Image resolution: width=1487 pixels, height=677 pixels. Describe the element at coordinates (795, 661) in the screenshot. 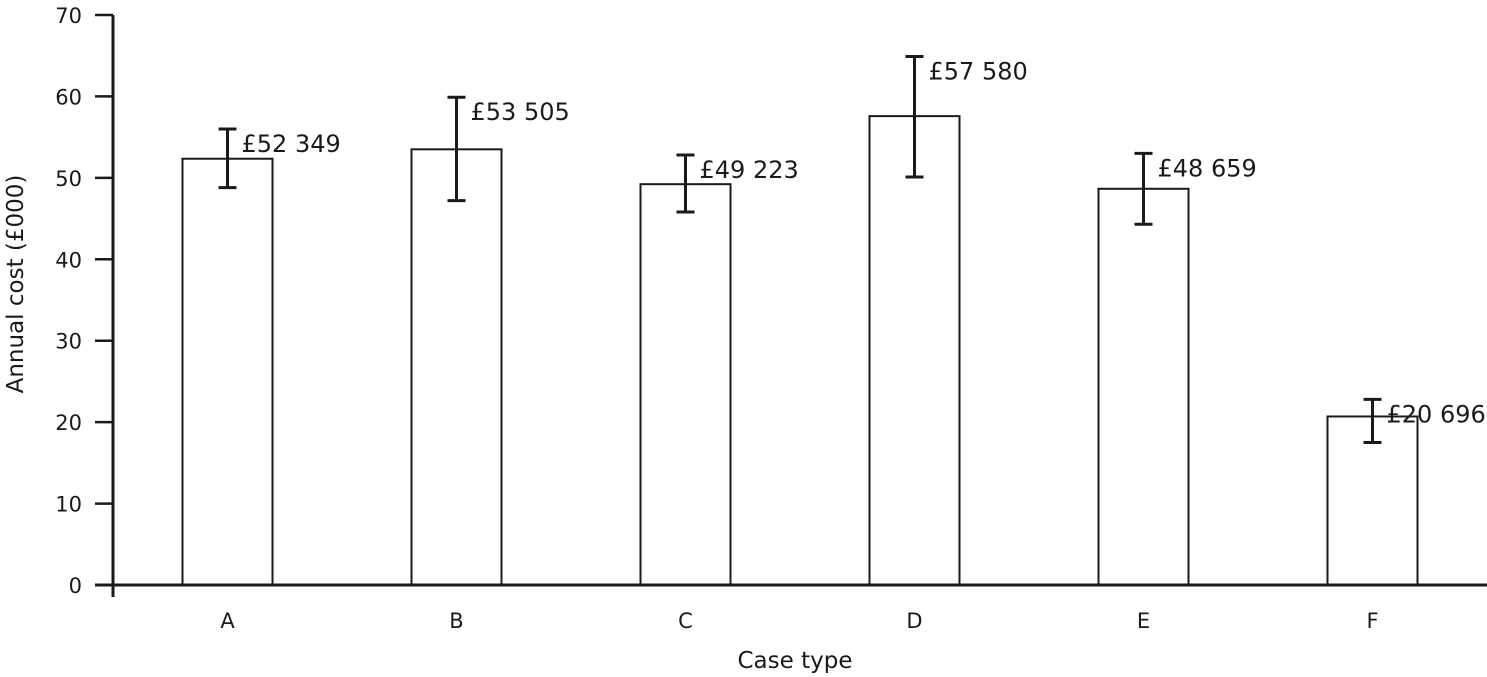

I see `x-axis-title: Case type` at that location.